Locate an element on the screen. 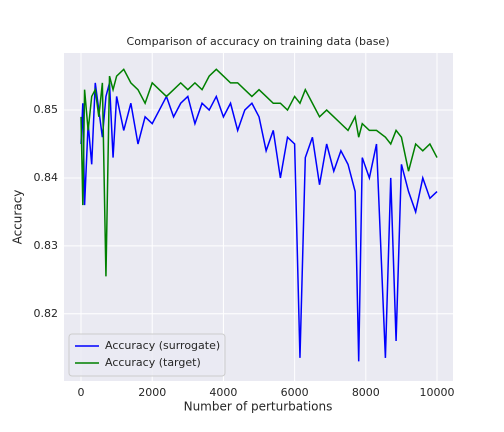 This screenshot has width=504, height=432. y-tick-label: 0.84 is located at coordinates (46, 177).